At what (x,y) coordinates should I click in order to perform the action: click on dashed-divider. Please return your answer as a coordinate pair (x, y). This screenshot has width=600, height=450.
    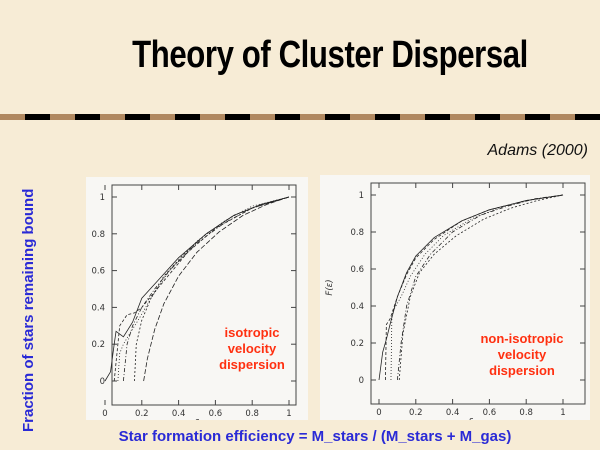
    Looking at the image, I should click on (300, 117).